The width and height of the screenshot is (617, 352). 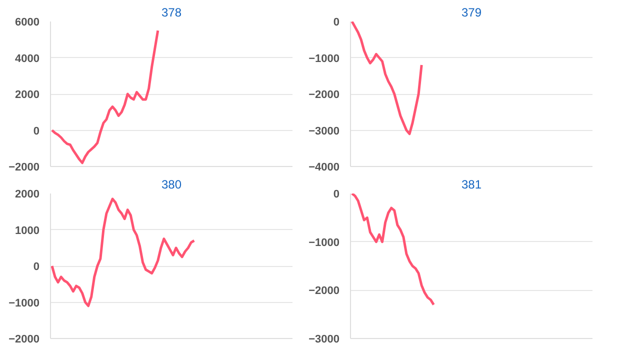 What do you see at coordinates (471, 185) in the screenshot?
I see `chart-title: 381` at bounding box center [471, 185].